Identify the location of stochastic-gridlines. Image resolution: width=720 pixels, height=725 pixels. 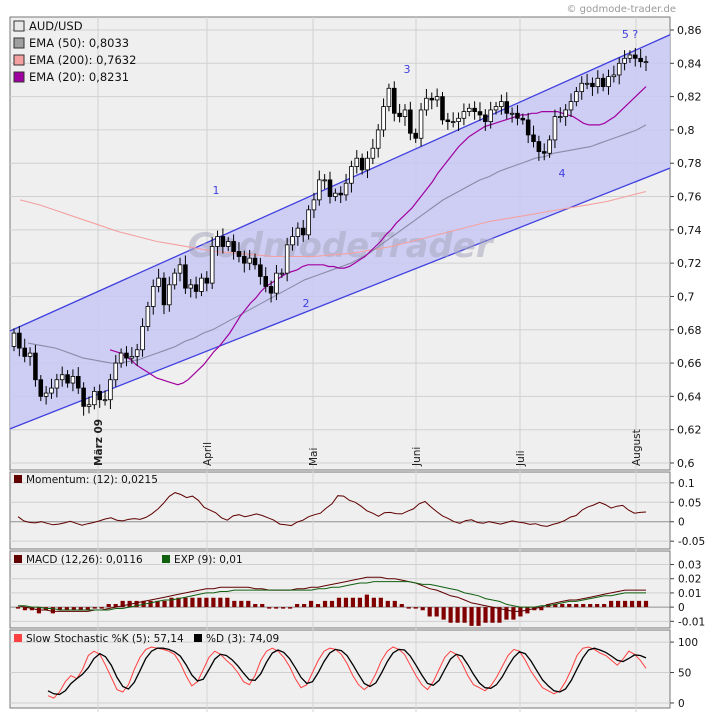
(340, 671).